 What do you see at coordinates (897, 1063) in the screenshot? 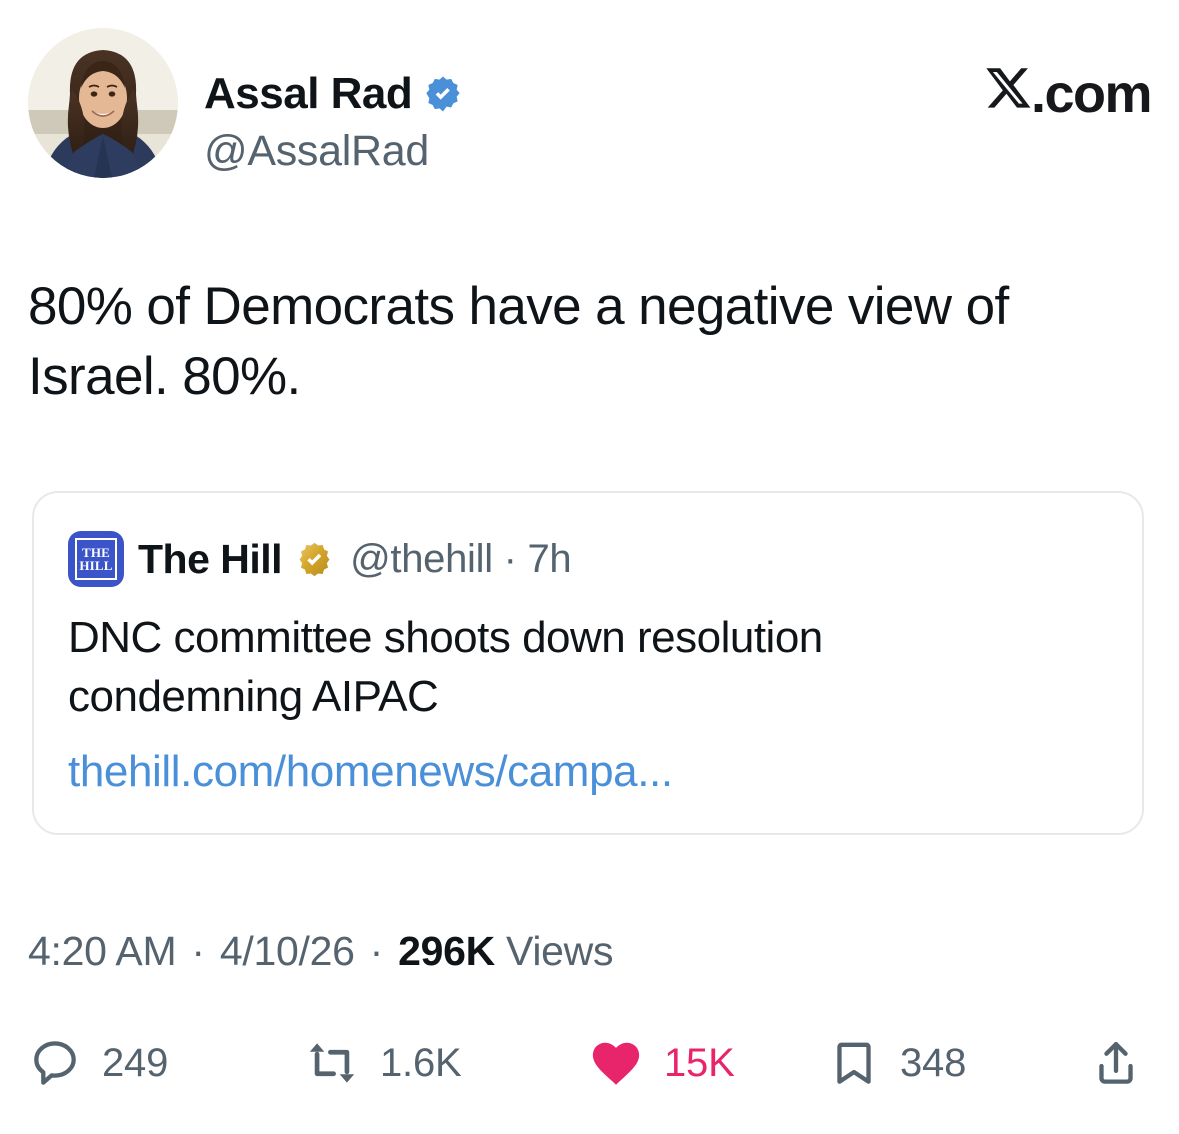
I see `bookmark-button: 348` at bounding box center [897, 1063].